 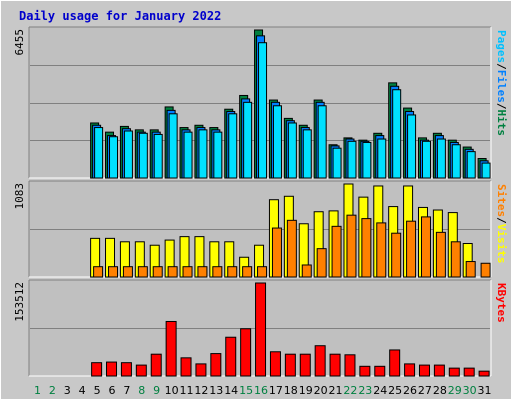 What do you see at coordinates (501, 200) in the screenshot?
I see `legend-entry: Sites` at bounding box center [501, 200].